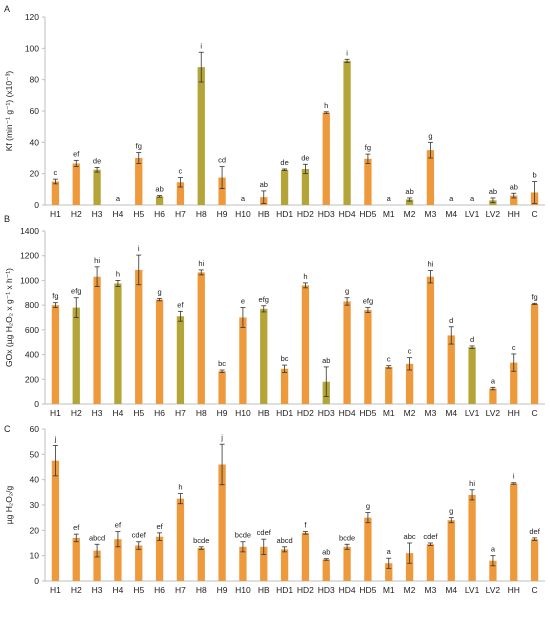 The image size is (550, 629). I want to click on panel-c-significance-letter: g, so click(368, 506).